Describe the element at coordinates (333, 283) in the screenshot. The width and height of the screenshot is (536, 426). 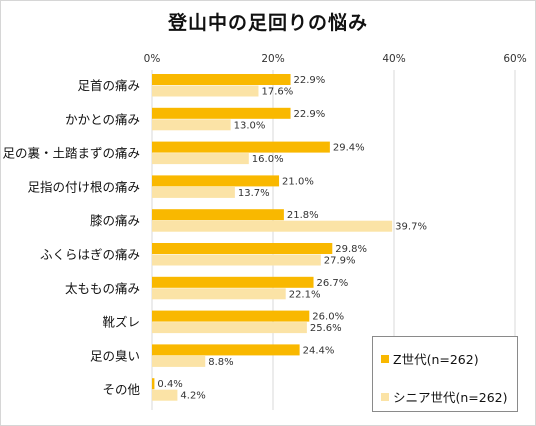
I see `data-label: 26.7%` at that location.